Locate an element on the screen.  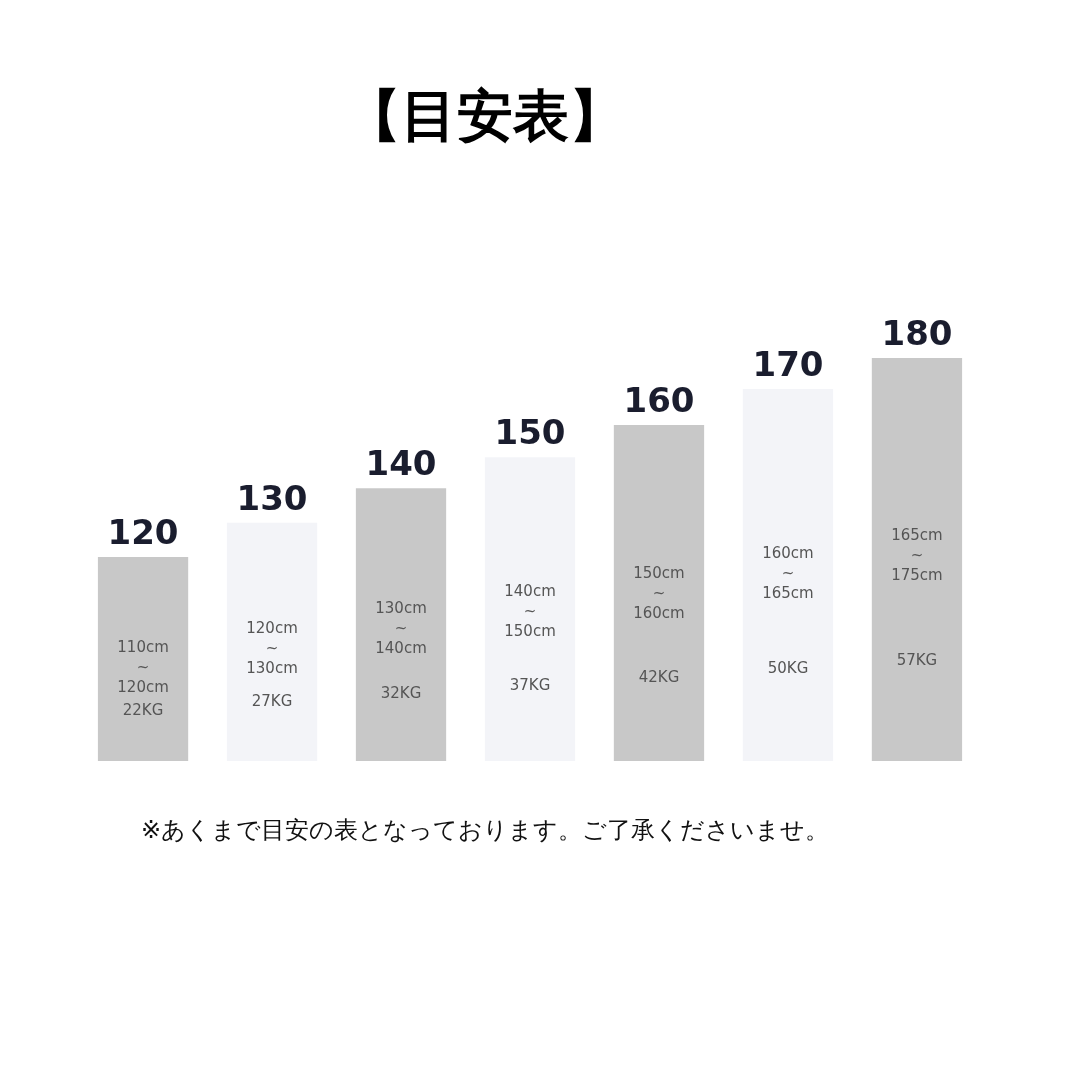
x-tick-label: 140 is located at coordinates (401, 463).